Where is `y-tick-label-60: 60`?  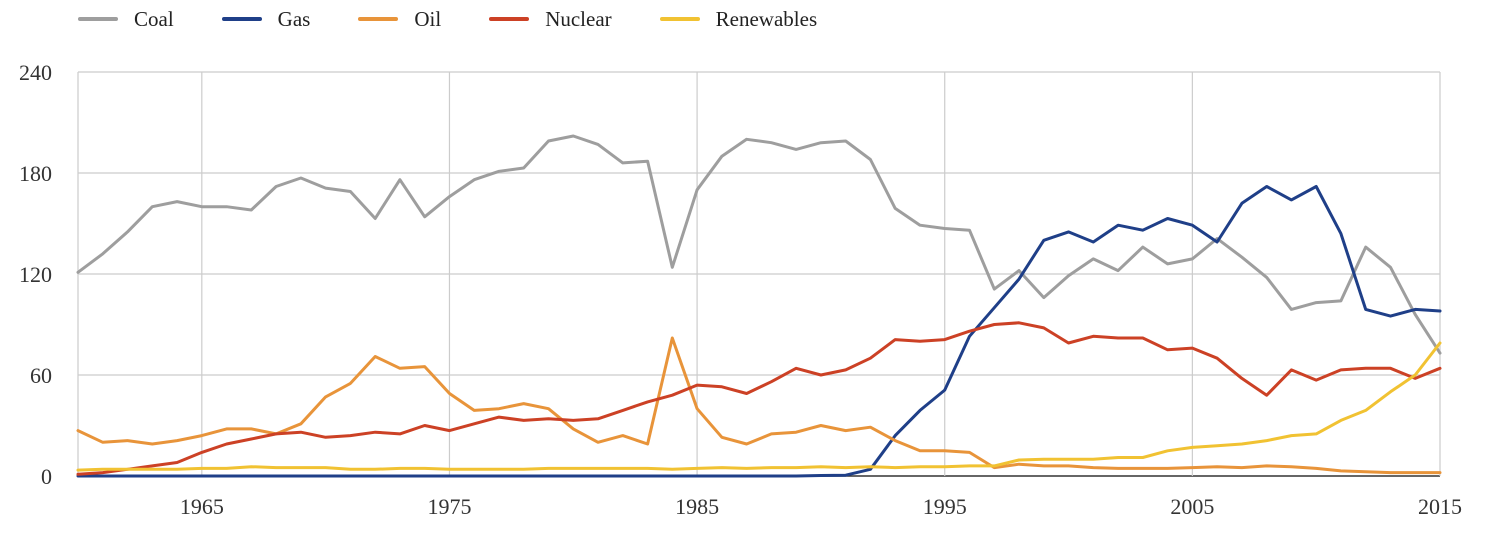
y-tick-label-60: 60 is located at coordinates (41, 375).